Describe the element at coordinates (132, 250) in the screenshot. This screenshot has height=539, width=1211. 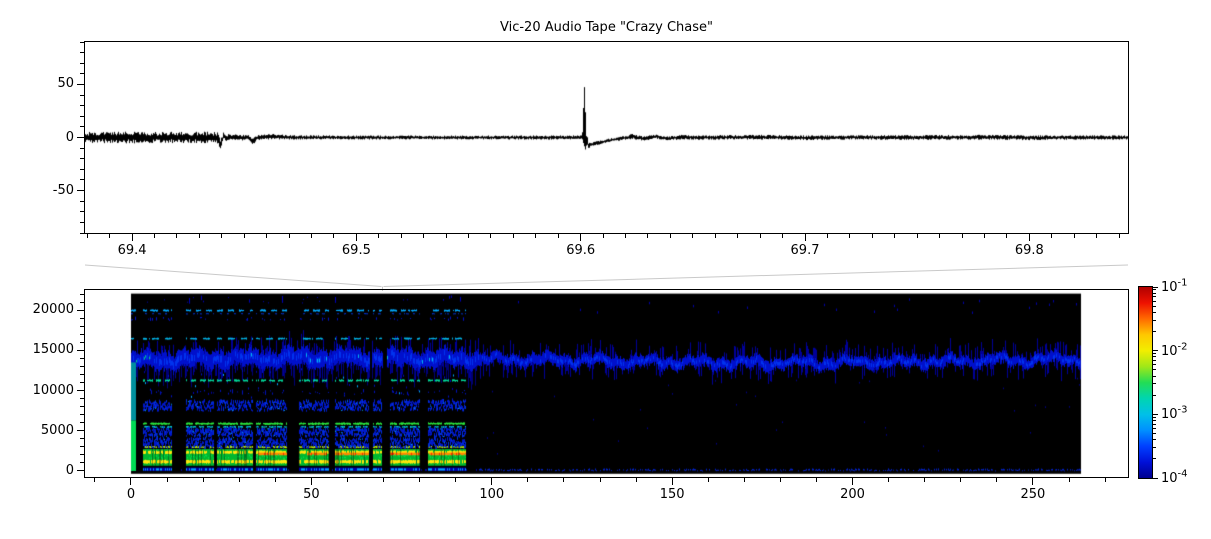
I see `x-tick-label: 69.4` at that location.